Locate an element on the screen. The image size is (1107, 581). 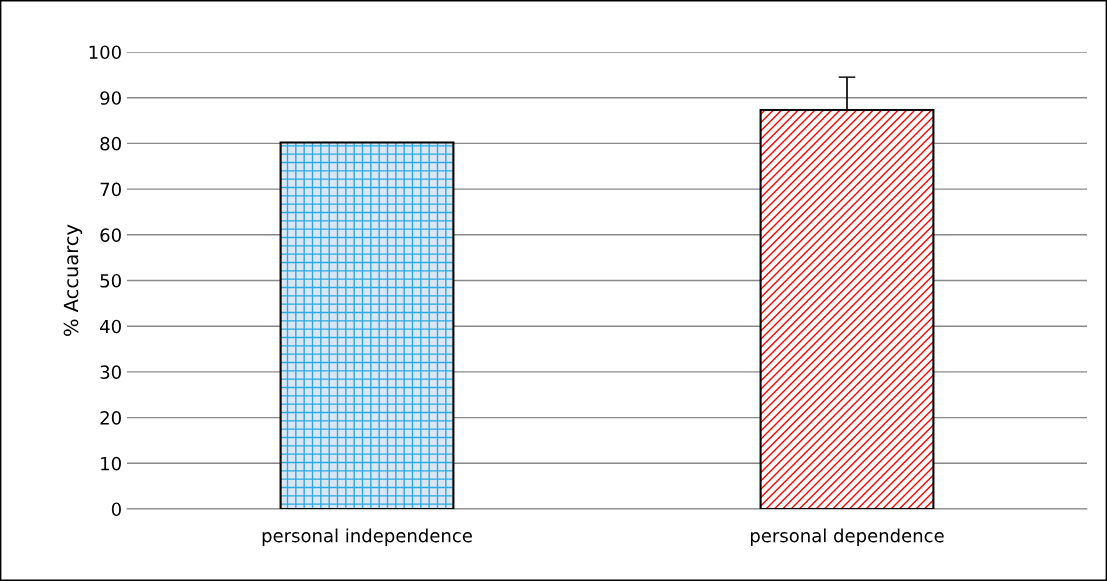
x-tick-label: personal dependence is located at coordinates (847, 537).